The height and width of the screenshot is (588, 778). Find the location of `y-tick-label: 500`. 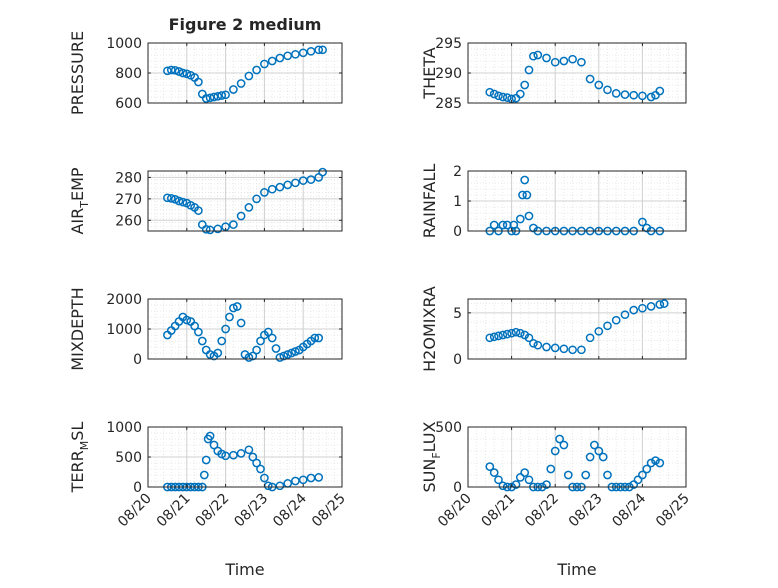

y-tick-label: 500 is located at coordinates (448, 428).